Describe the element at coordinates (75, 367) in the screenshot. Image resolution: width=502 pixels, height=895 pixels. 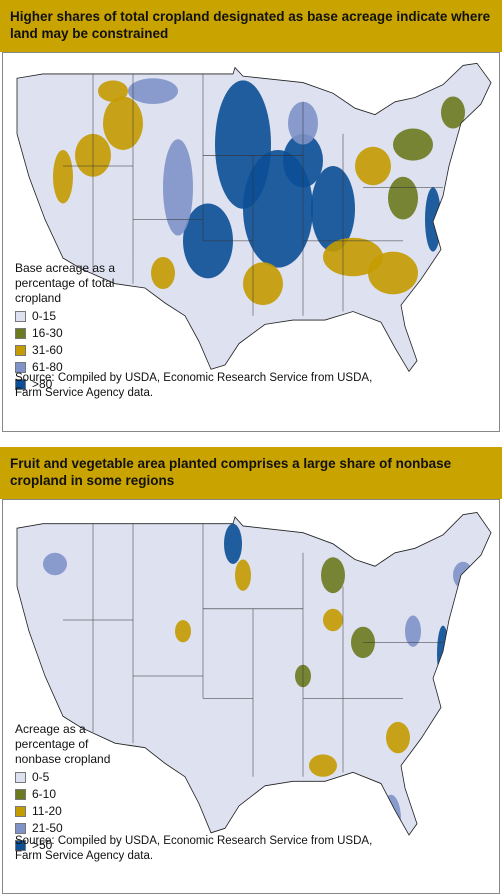
I see `legend-item: 61-80` at that location.